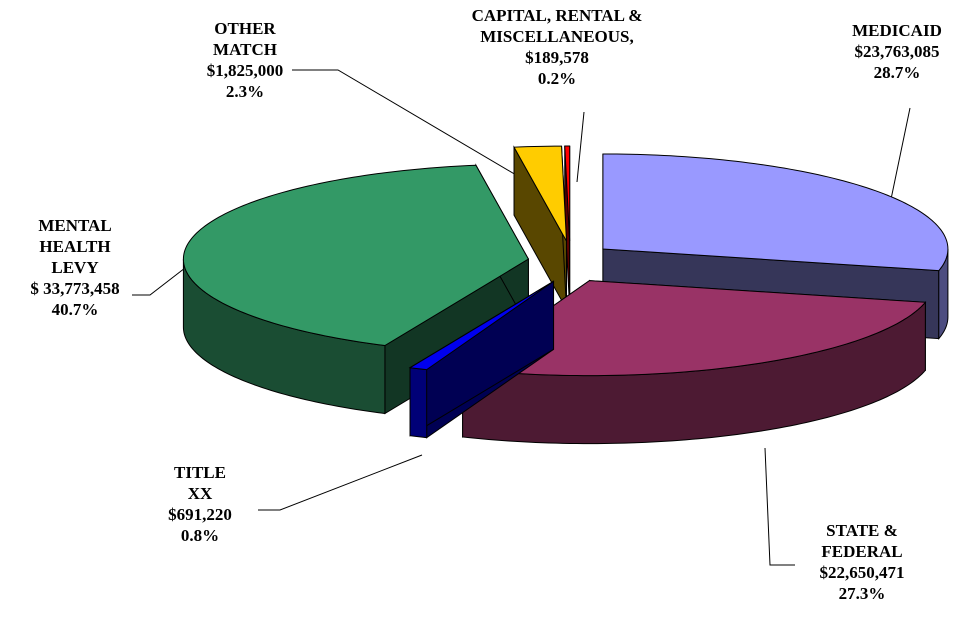 This screenshot has width=968, height=618. Describe the element at coordinates (557, 26) in the screenshot. I see `slice-name: CAPITAL, RENTAL & MISCELLANEOUS,` at that location.